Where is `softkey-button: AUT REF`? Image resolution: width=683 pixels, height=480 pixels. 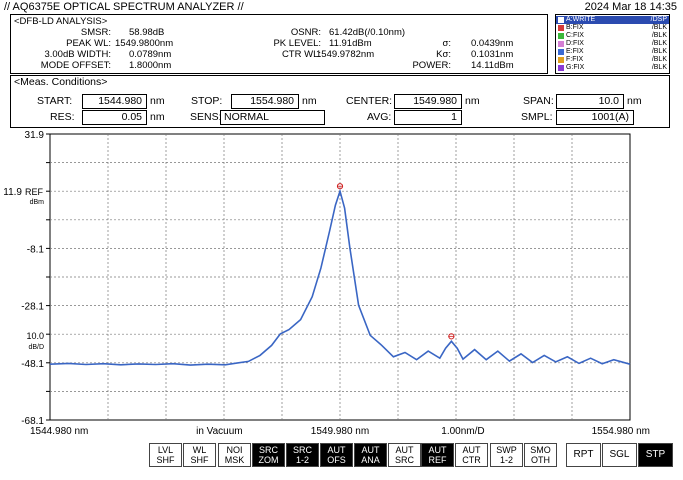 softkey-button: AUT REF is located at coordinates (437, 455).